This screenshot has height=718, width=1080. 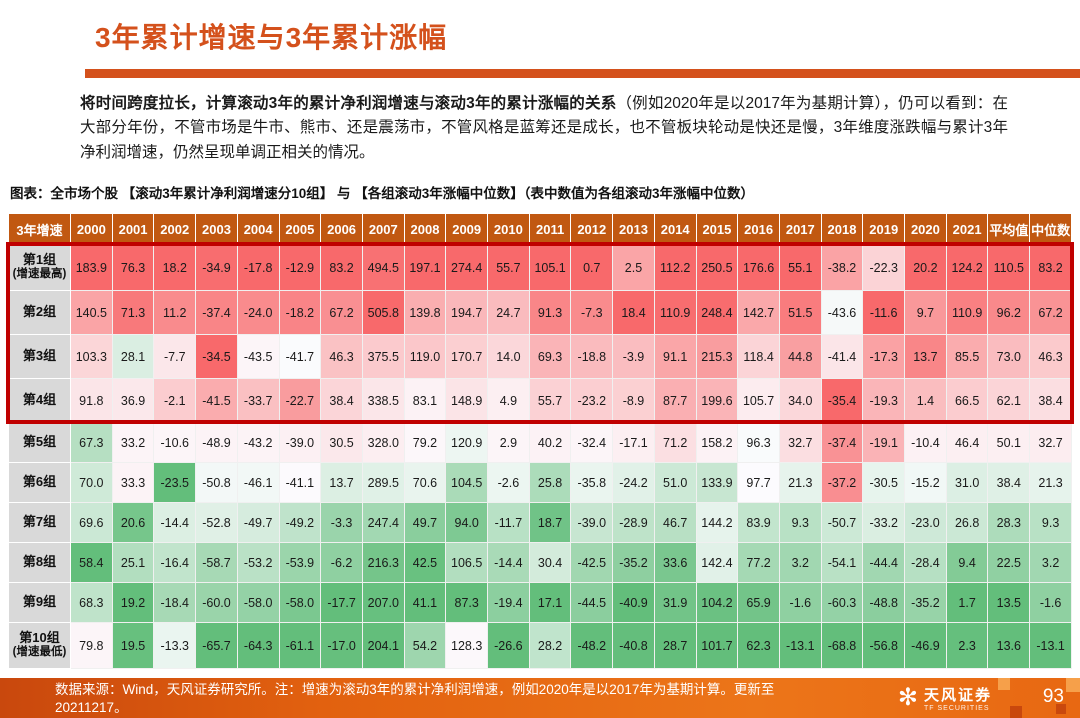 I want to click on table-cell: 328.0, so click(x=383, y=442).